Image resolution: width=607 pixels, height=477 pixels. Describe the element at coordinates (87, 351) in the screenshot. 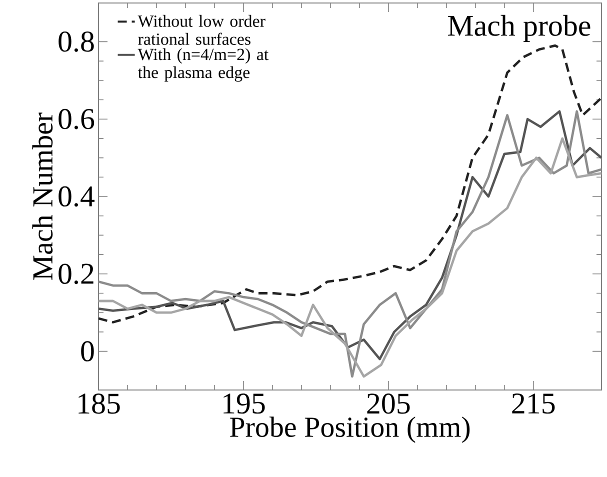

I see `y-tick-label: 0` at that location.